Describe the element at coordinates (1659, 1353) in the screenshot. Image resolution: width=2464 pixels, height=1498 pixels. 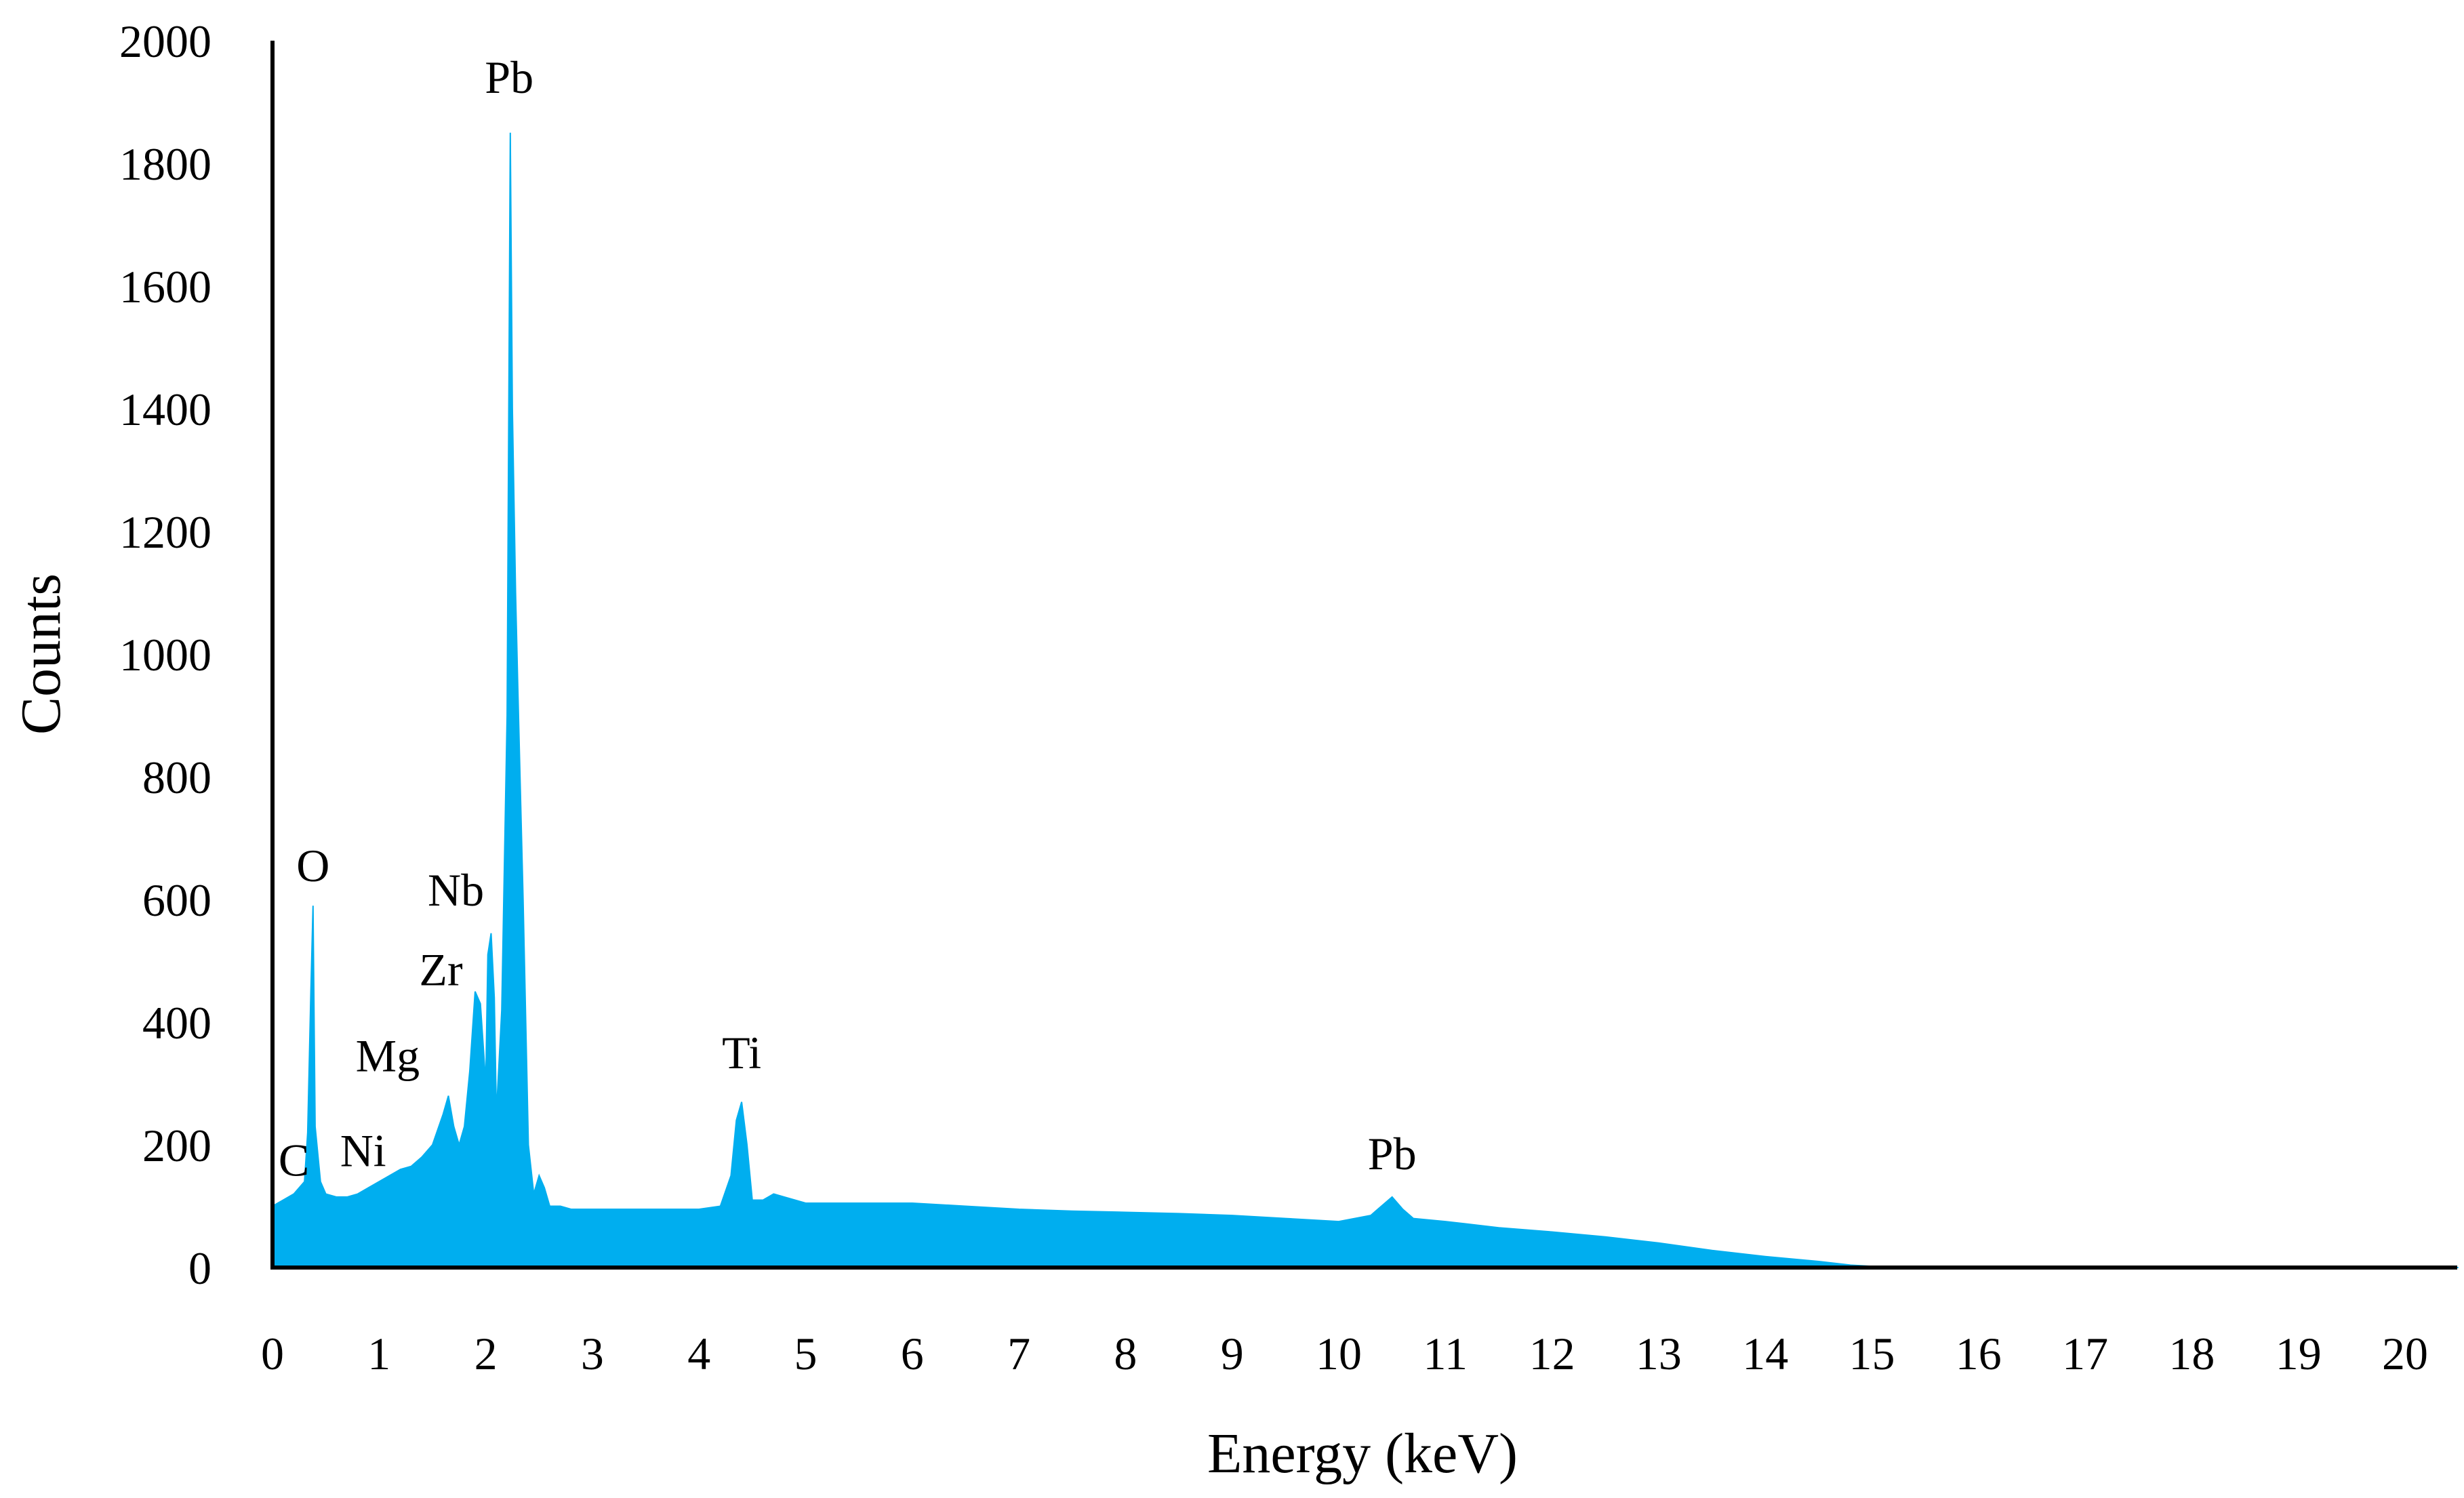
I see `x-tick-label: 13` at that location.